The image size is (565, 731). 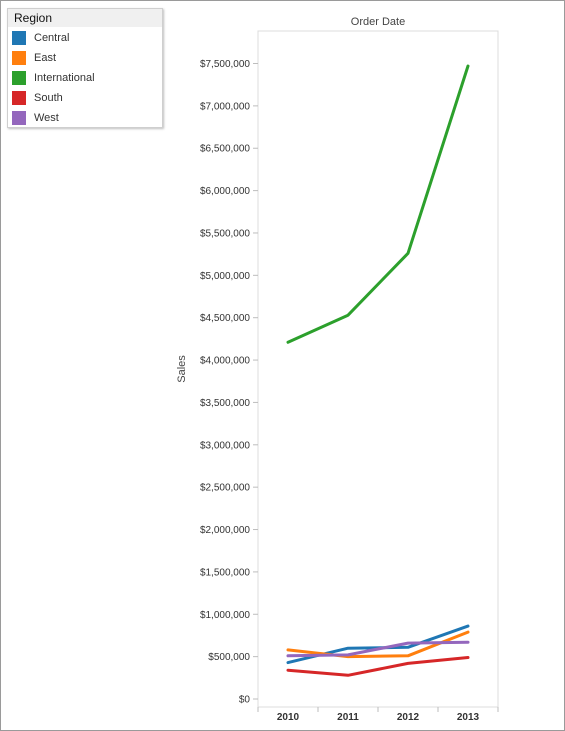 What do you see at coordinates (45, 58) in the screenshot?
I see `legend-label-east: East` at bounding box center [45, 58].